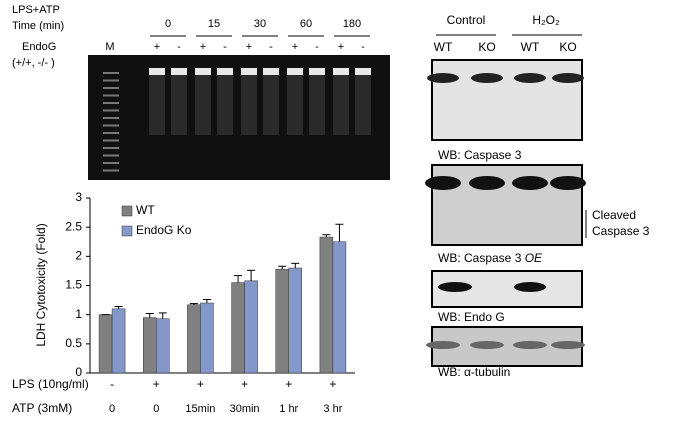 This screenshot has height=431, width=677. What do you see at coordinates (78, 197) in the screenshot?
I see `y-tick-label: 3` at bounding box center [78, 197].